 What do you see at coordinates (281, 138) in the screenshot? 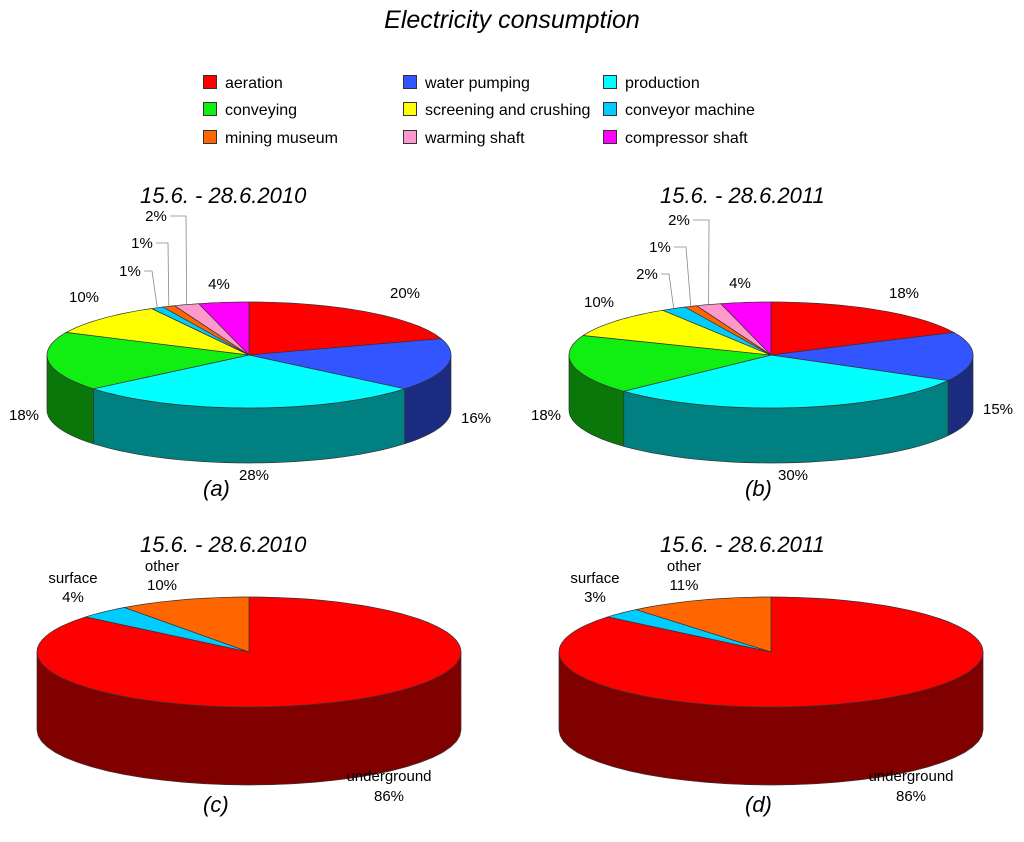
I see `legend-label: mining museum` at bounding box center [281, 138].